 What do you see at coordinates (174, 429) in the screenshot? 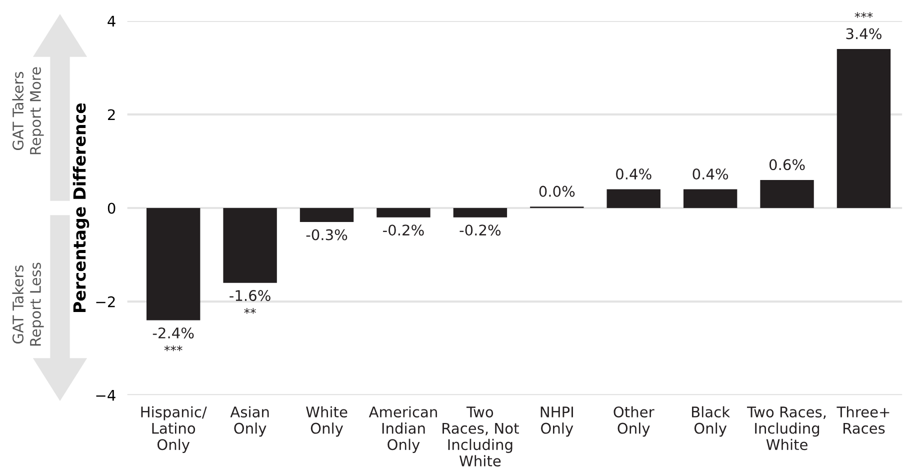
I see `x-tick-label: Hispanic/ Latino Only` at bounding box center [174, 429].